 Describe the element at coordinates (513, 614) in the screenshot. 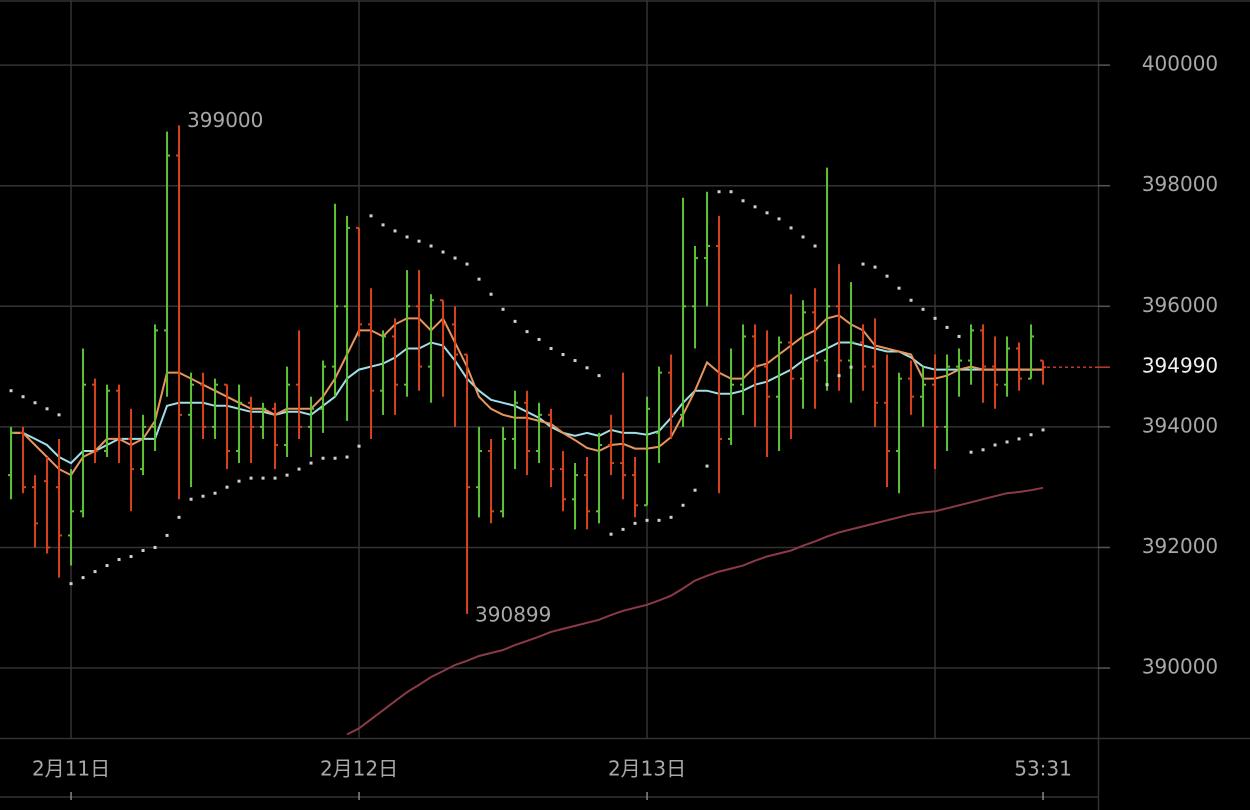

I see `annotation: 390899` at that location.